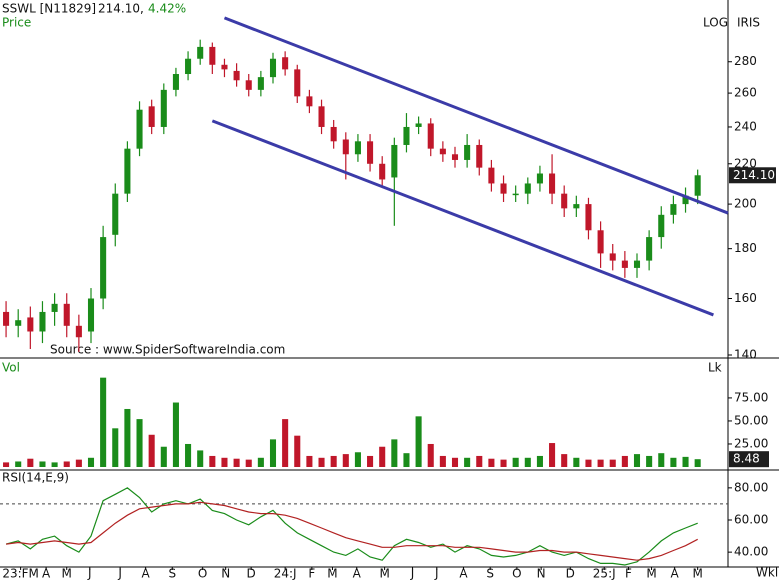 The image size is (779, 581). Describe the element at coordinates (516, 574) in the screenshot. I see `x-tick-label: O` at that location.